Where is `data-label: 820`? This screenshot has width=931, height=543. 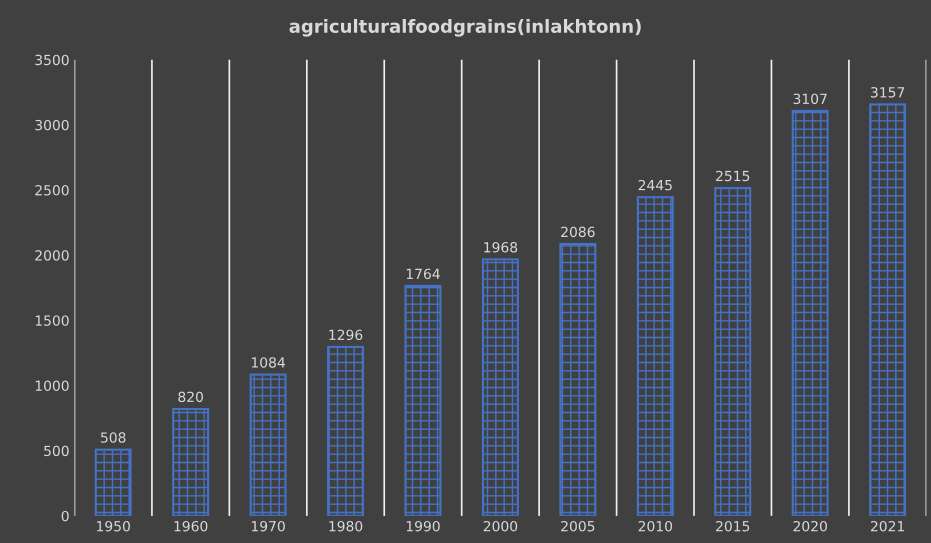
data-label: 820 is located at coordinates (190, 397).